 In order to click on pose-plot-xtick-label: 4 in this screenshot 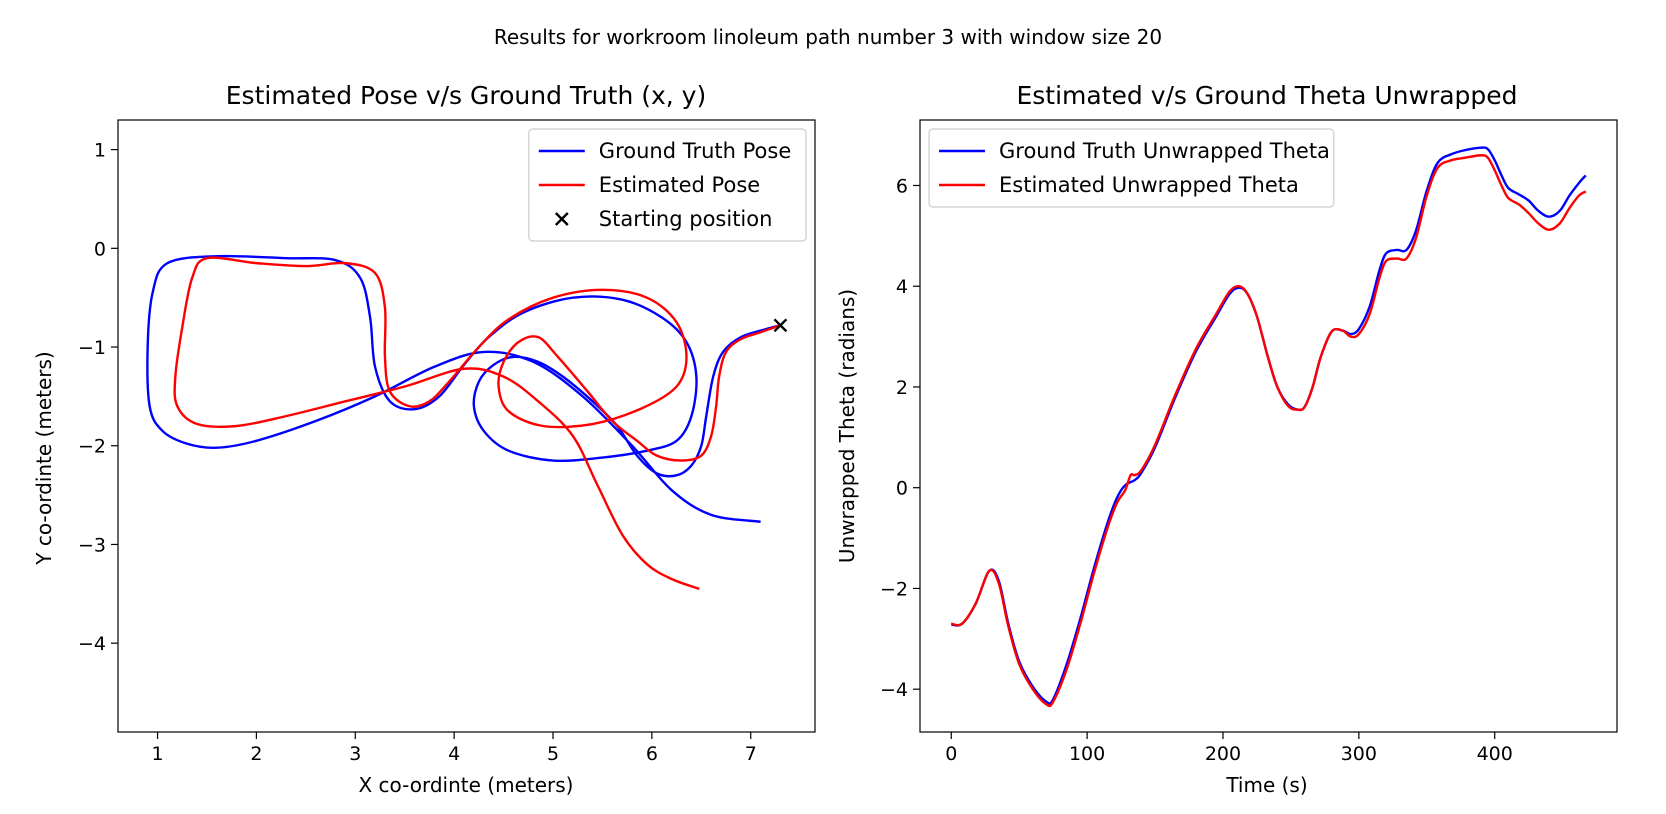, I will do `click(454, 754)`.